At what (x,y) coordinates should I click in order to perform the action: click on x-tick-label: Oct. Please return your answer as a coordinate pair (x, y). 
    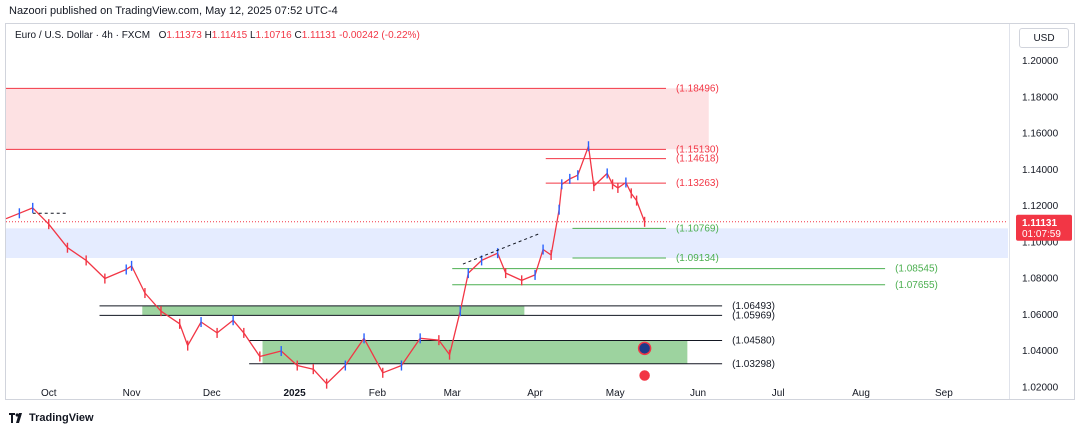
    Looking at the image, I should click on (49, 393).